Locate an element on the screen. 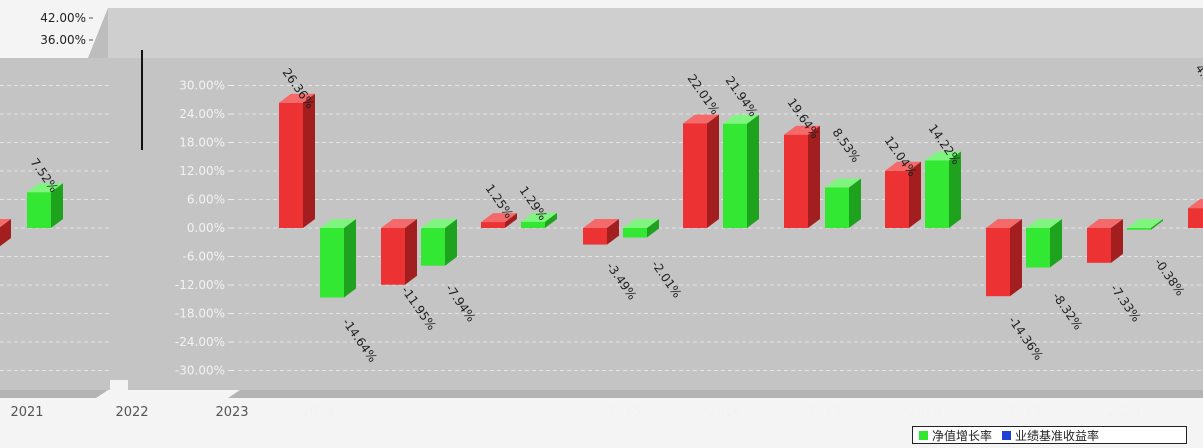 The image size is (1203, 448). y-tick-label: -6.00% is located at coordinates (204, 257).